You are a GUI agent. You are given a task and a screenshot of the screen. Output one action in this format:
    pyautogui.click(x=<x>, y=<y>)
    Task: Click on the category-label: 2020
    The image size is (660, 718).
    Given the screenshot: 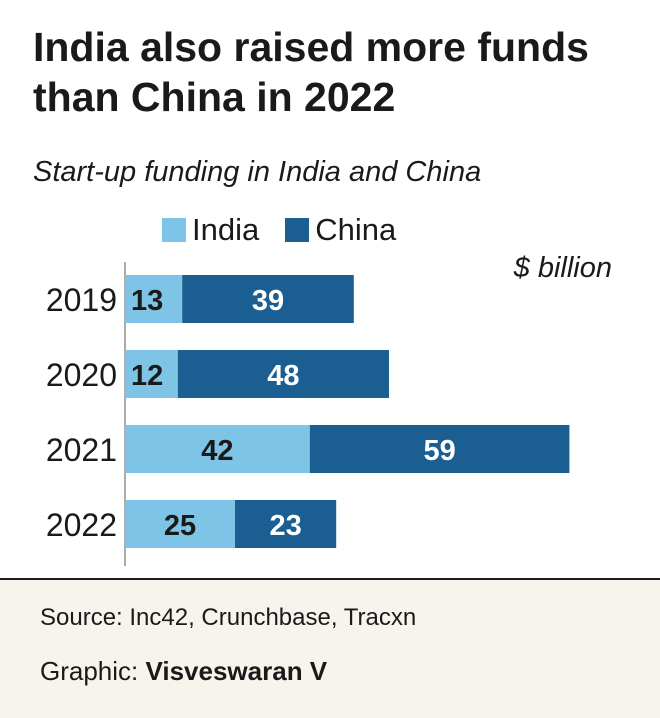 What is the action you would take?
    pyautogui.click(x=81, y=375)
    